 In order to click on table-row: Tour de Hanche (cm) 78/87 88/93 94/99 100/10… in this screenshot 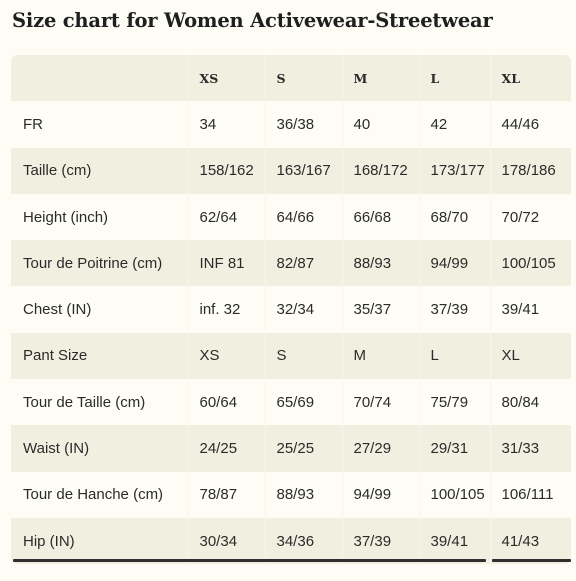, I will do `click(291, 494)`.